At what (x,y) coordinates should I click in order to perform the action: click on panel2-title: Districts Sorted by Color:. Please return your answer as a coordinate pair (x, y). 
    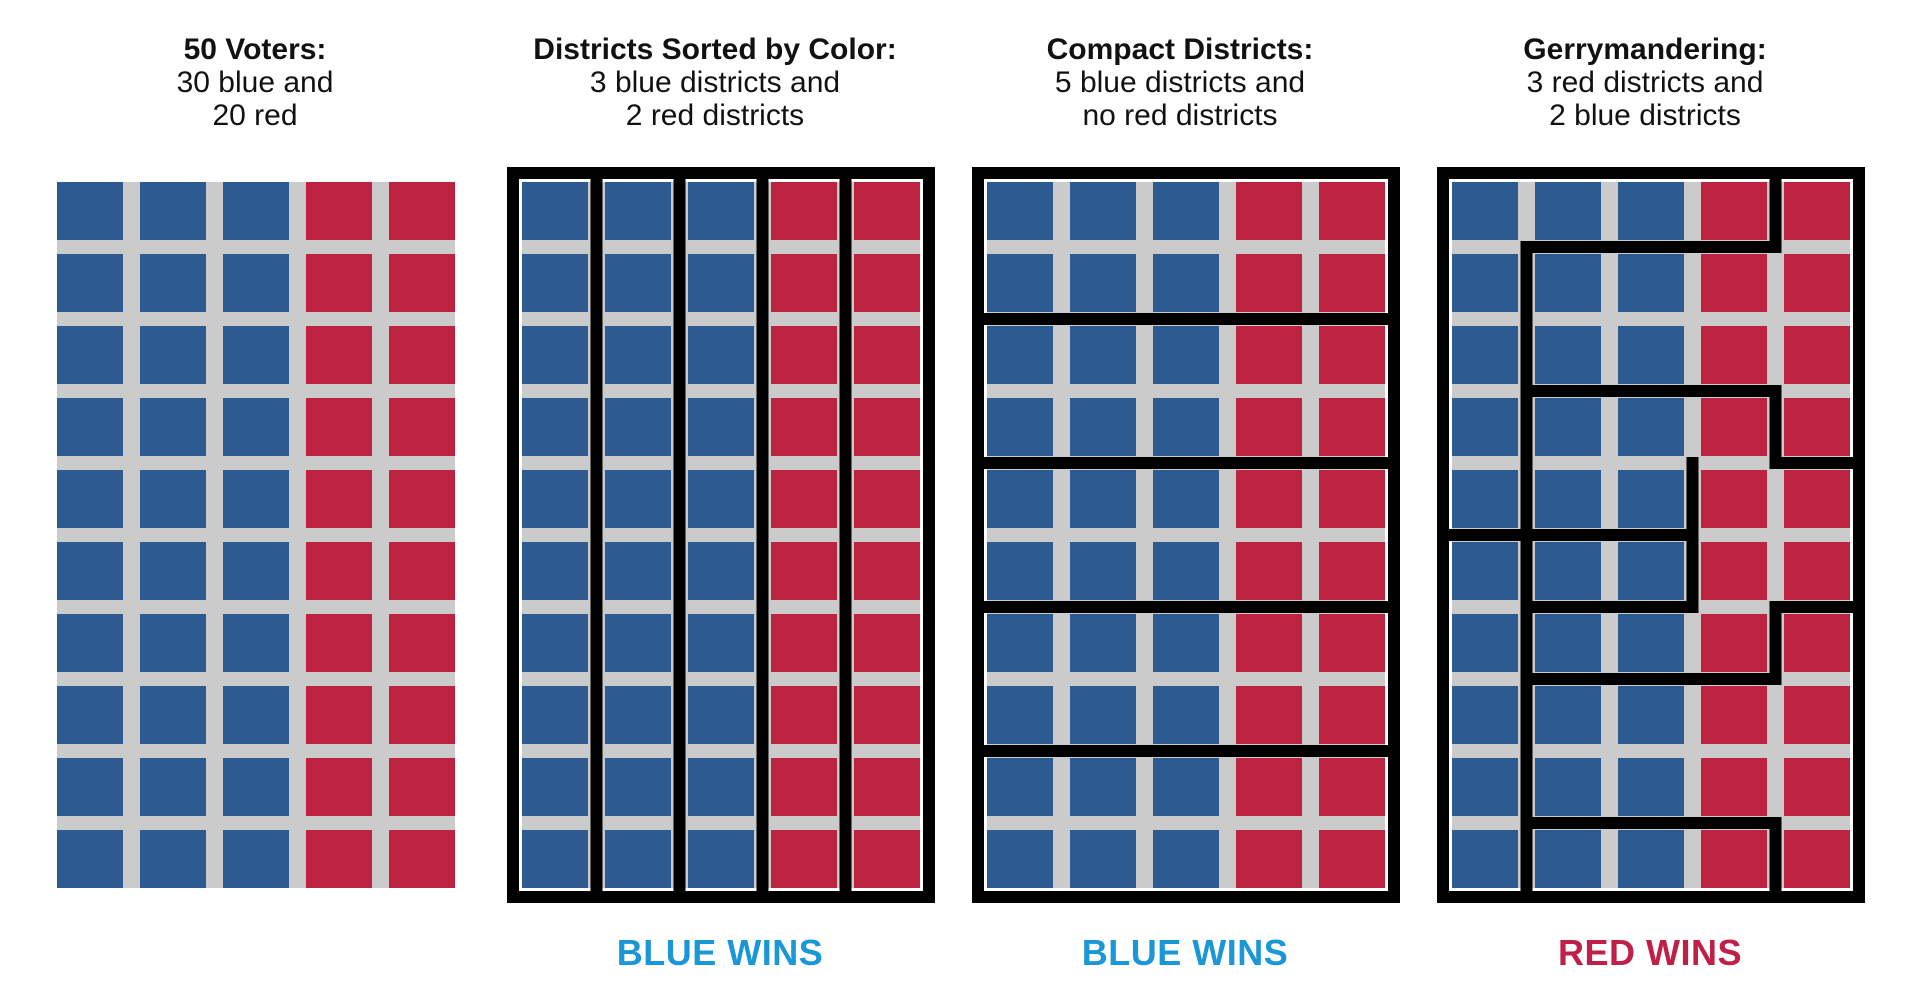
    Looking at the image, I should click on (715, 49).